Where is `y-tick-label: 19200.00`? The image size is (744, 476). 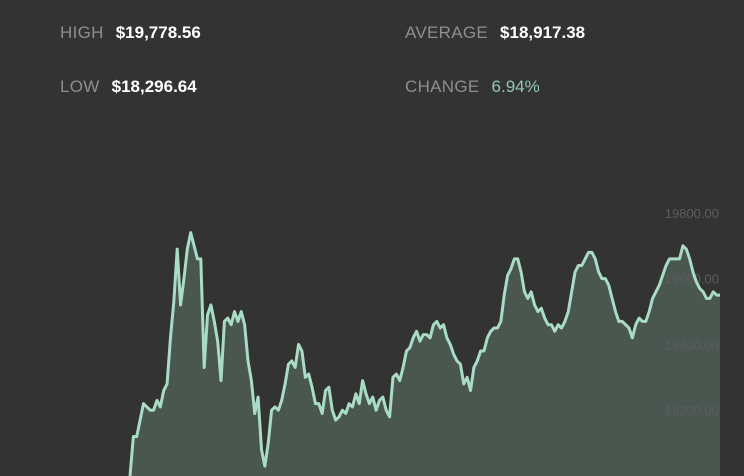 y-tick-label: 19200.00 is located at coordinates (692, 410).